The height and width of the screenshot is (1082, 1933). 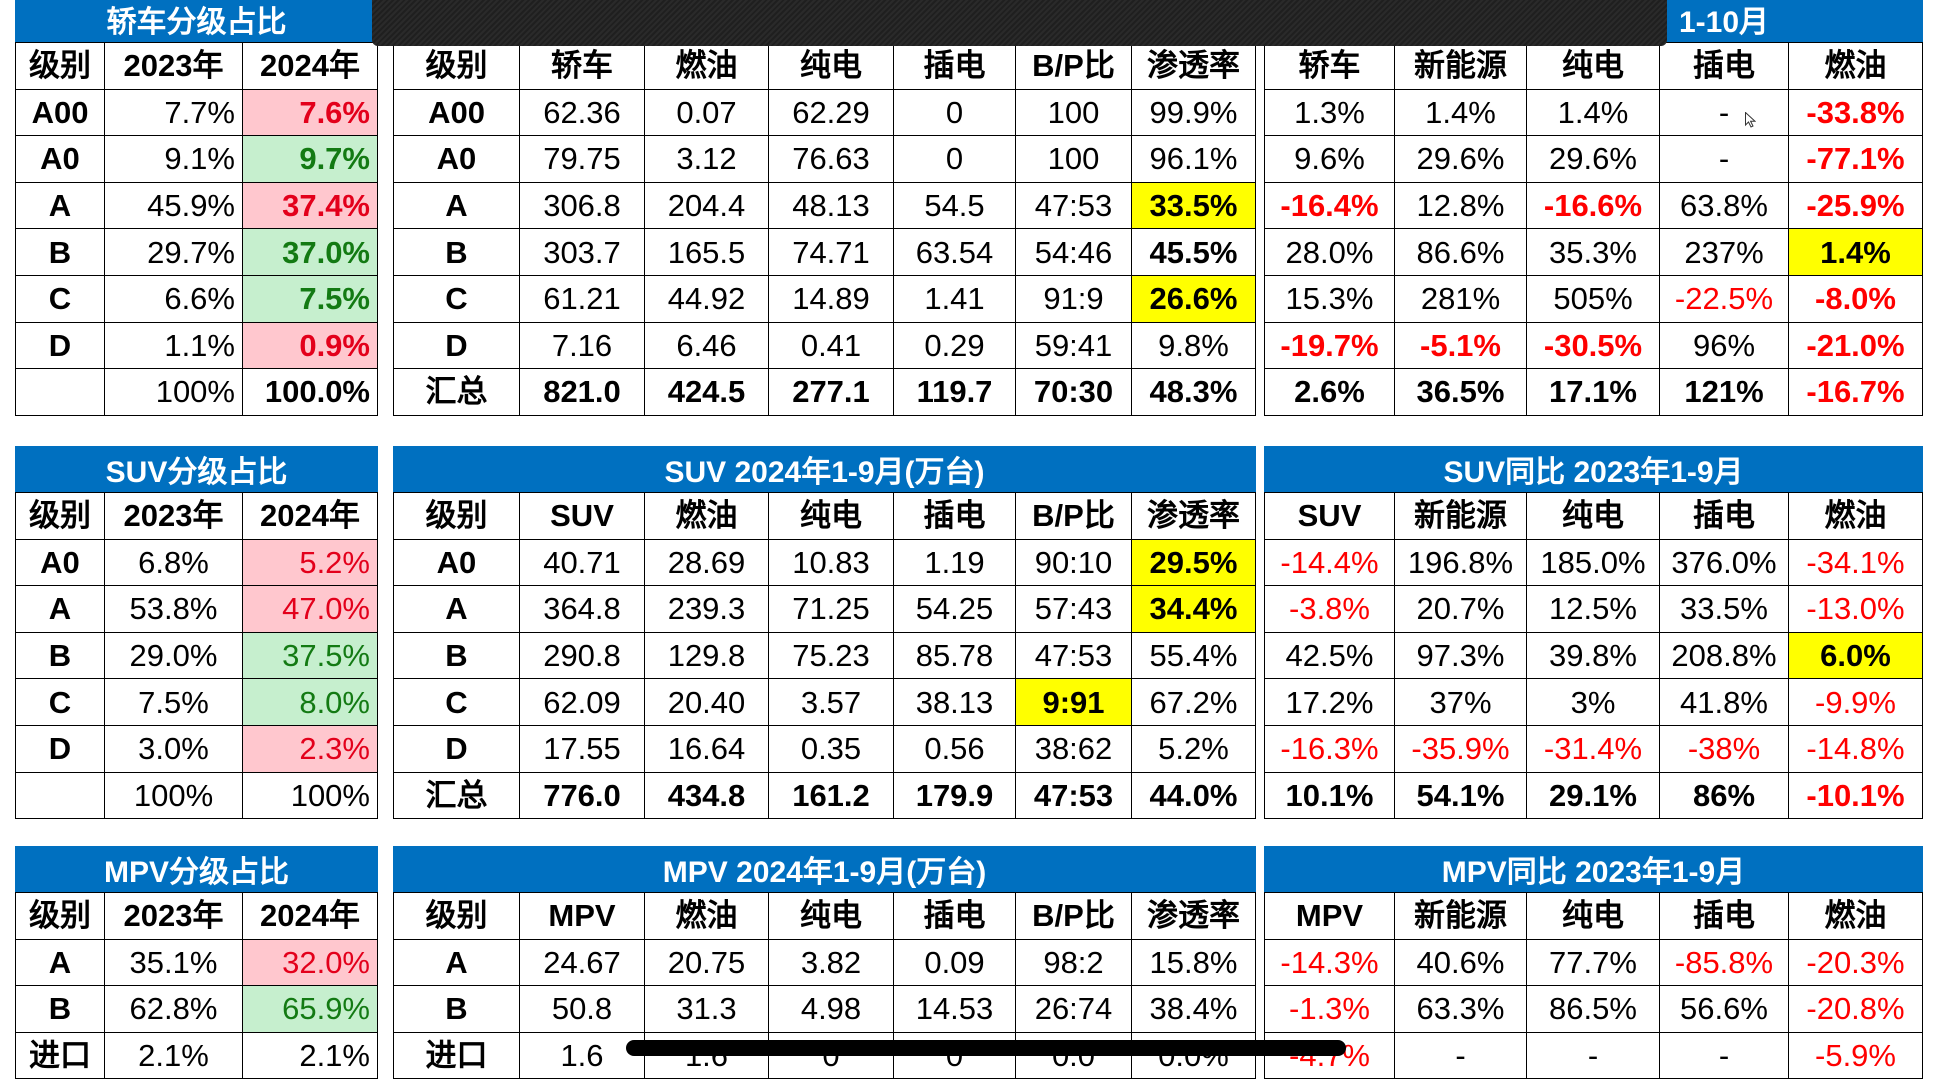 I want to click on suv-volume-cell: 16.64, so click(x=707, y=749).